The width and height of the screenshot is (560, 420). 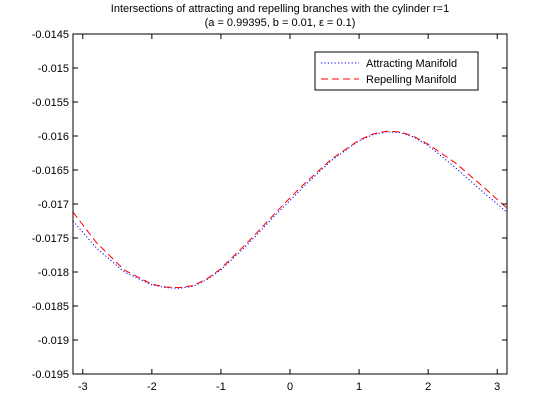 What do you see at coordinates (290, 387) in the screenshot?
I see `x-tick-label: 0` at bounding box center [290, 387].